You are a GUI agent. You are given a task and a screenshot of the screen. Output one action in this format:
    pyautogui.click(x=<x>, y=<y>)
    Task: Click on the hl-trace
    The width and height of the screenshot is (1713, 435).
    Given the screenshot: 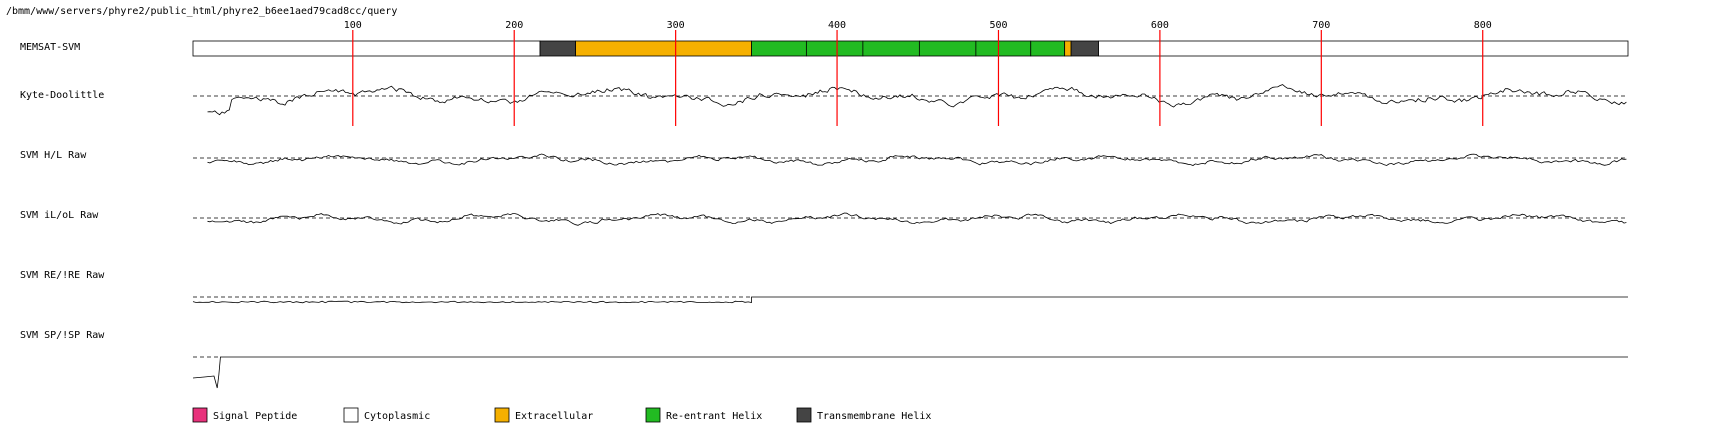 What is the action you would take?
    pyautogui.click(x=917, y=159)
    